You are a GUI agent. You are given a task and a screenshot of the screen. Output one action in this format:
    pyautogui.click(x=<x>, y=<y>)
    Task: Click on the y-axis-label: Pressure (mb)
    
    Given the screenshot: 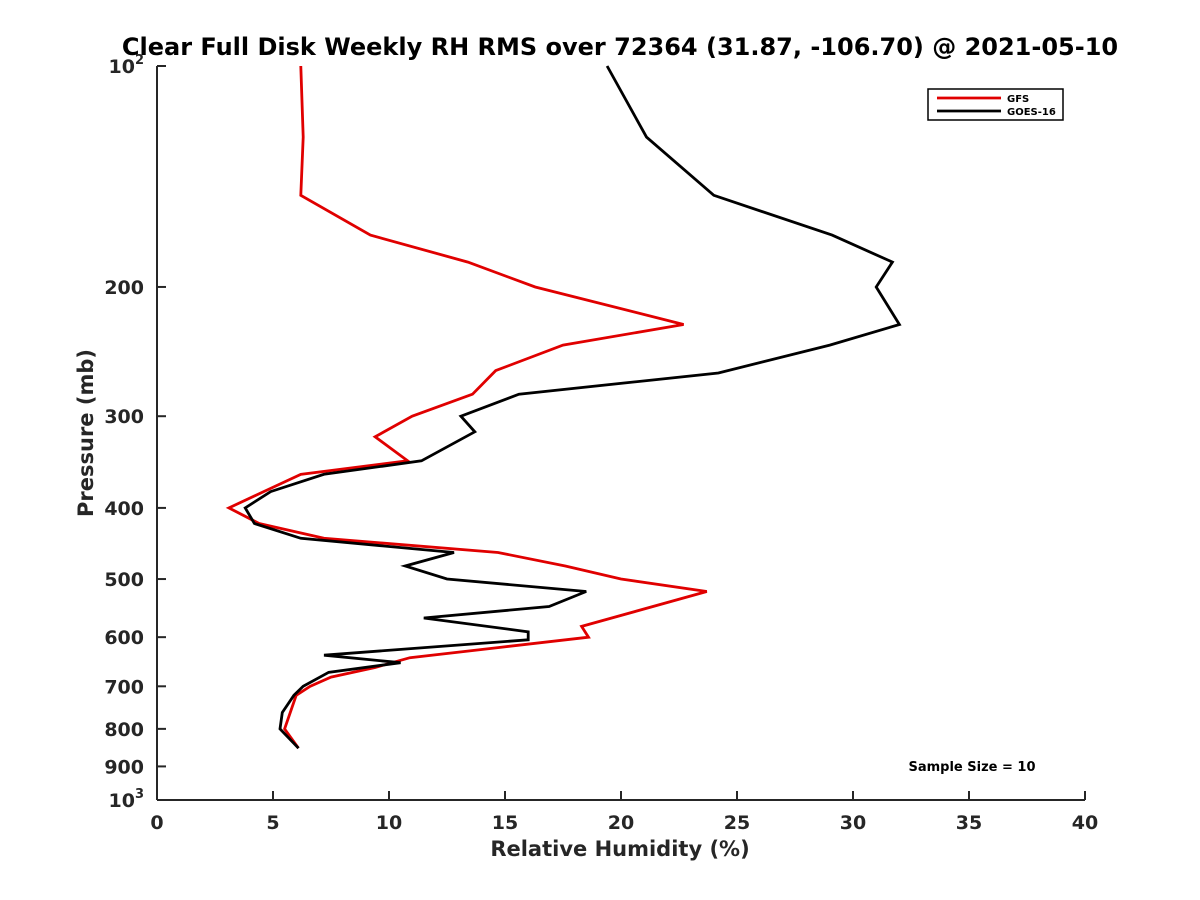 What is the action you would take?
    pyautogui.click(x=86, y=433)
    